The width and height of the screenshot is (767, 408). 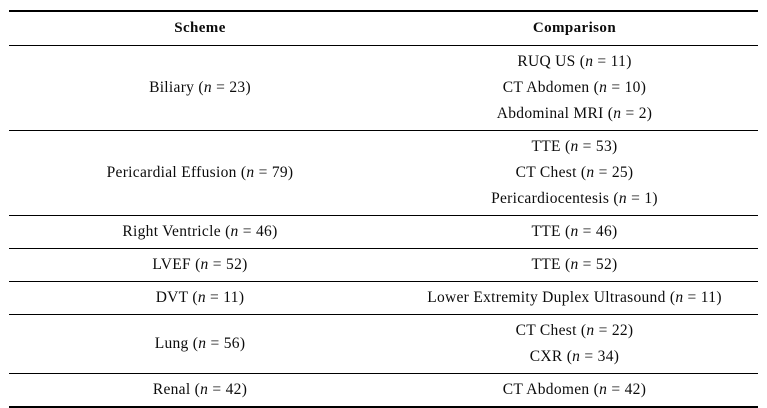 I want to click on comparison-entry: TTE (n = 52), so click(x=574, y=264).